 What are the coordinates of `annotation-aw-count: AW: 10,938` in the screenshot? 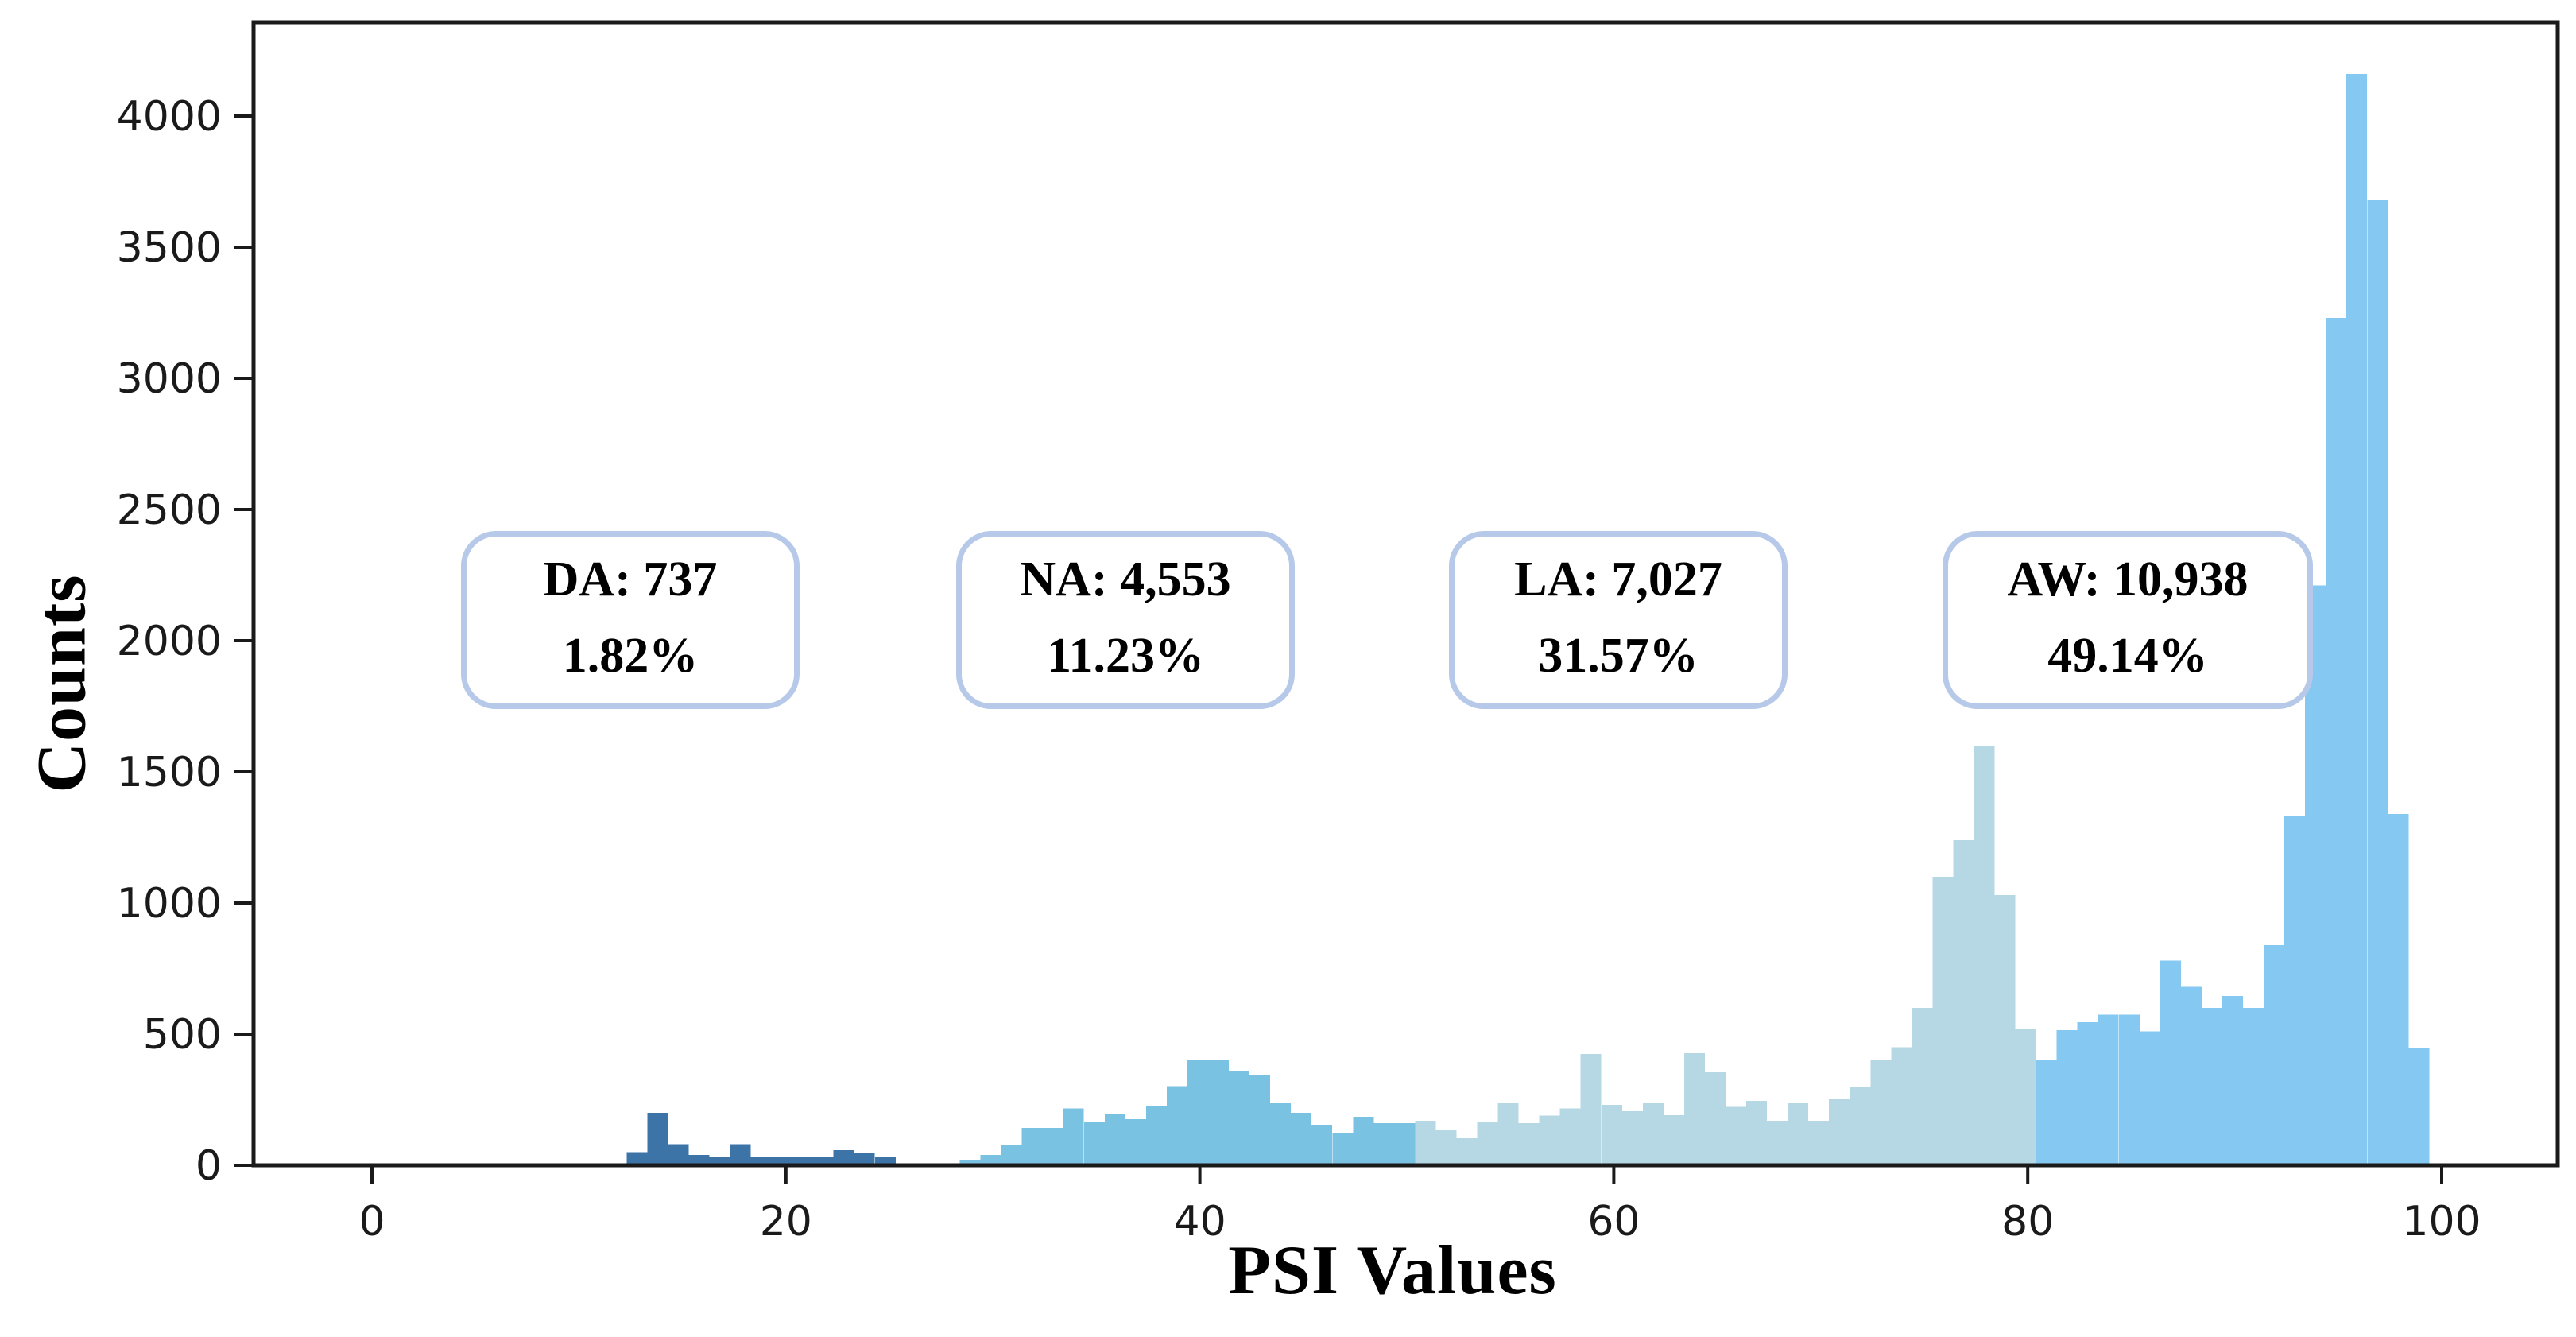 It's located at (2128, 579).